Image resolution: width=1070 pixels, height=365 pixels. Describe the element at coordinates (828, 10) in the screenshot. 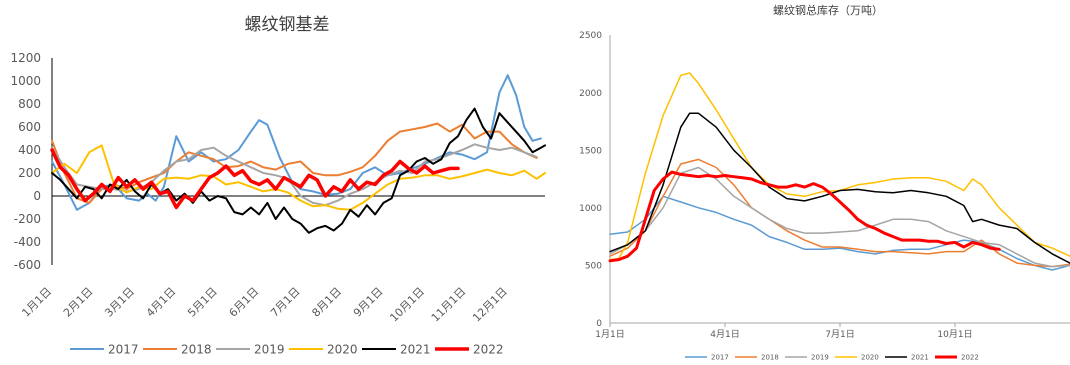

I see `inventory-chart-title: 螺纹钢总库存（万吨）` at that location.